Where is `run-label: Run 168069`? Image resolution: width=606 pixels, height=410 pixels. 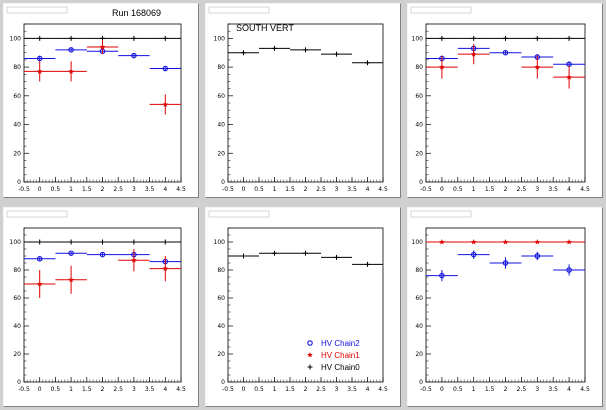 run-label: Run 168069 is located at coordinates (136, 13).